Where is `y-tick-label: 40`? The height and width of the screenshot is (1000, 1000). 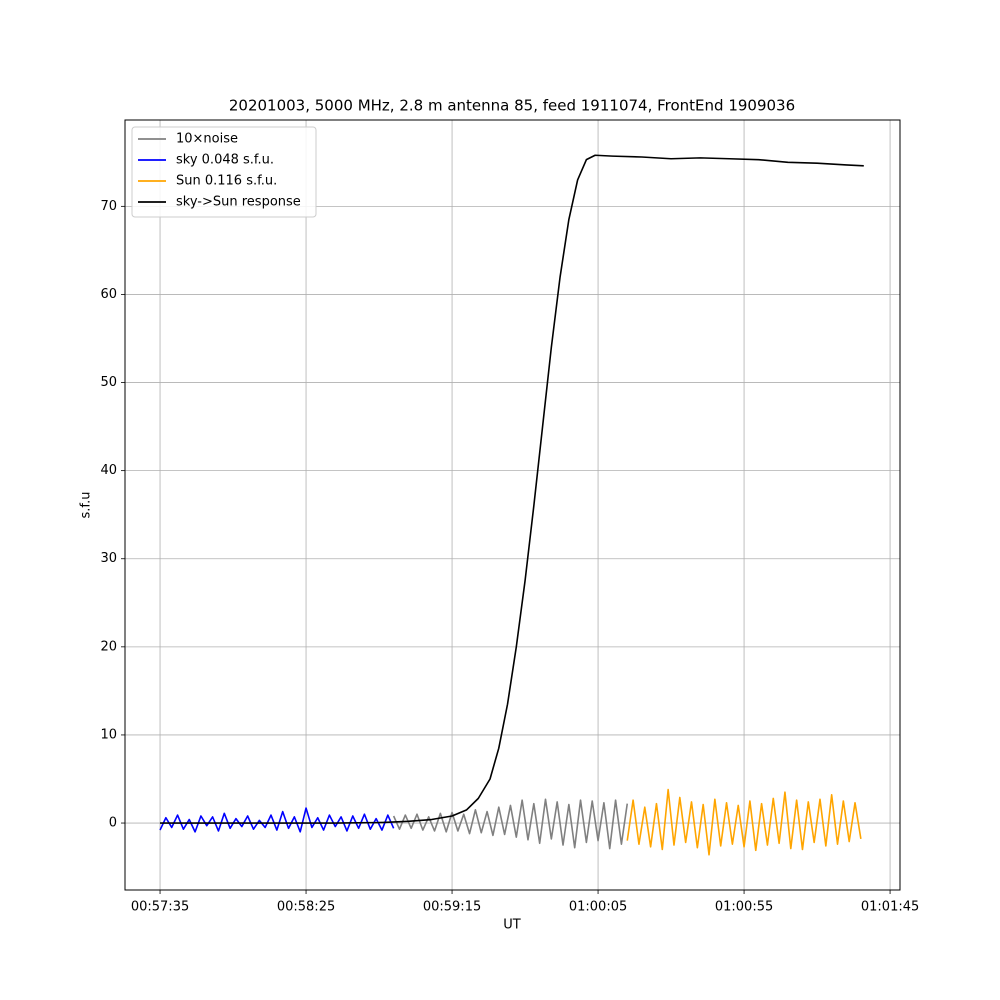
y-tick-label: 40 is located at coordinates (108, 470).